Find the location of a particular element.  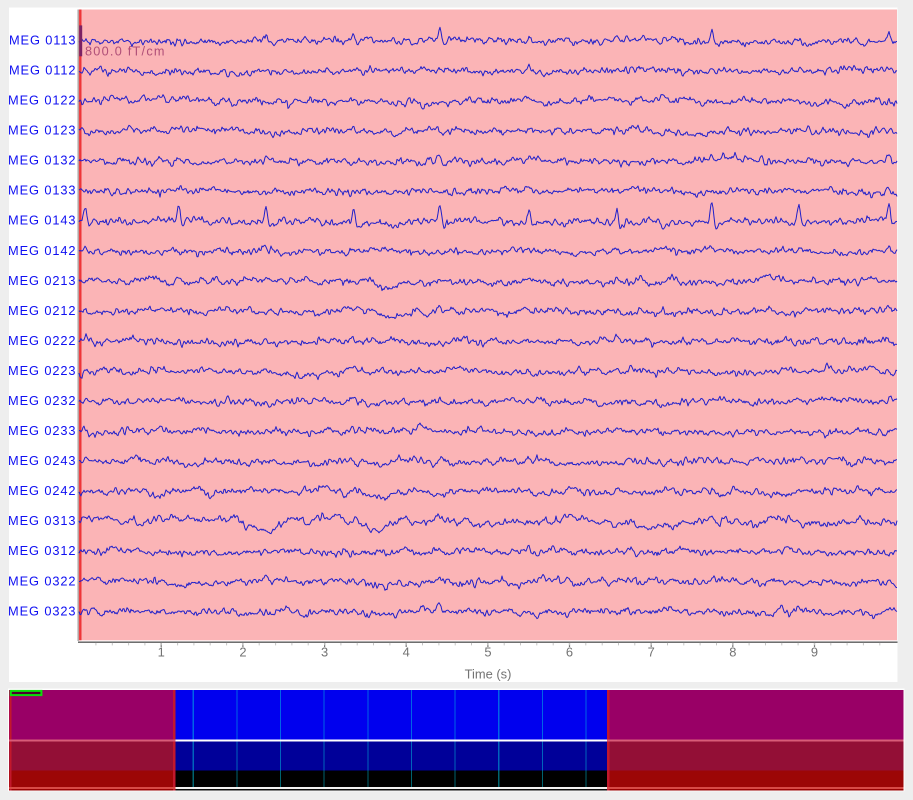

svg-text: MEG 0213 is located at coordinates (42, 280).